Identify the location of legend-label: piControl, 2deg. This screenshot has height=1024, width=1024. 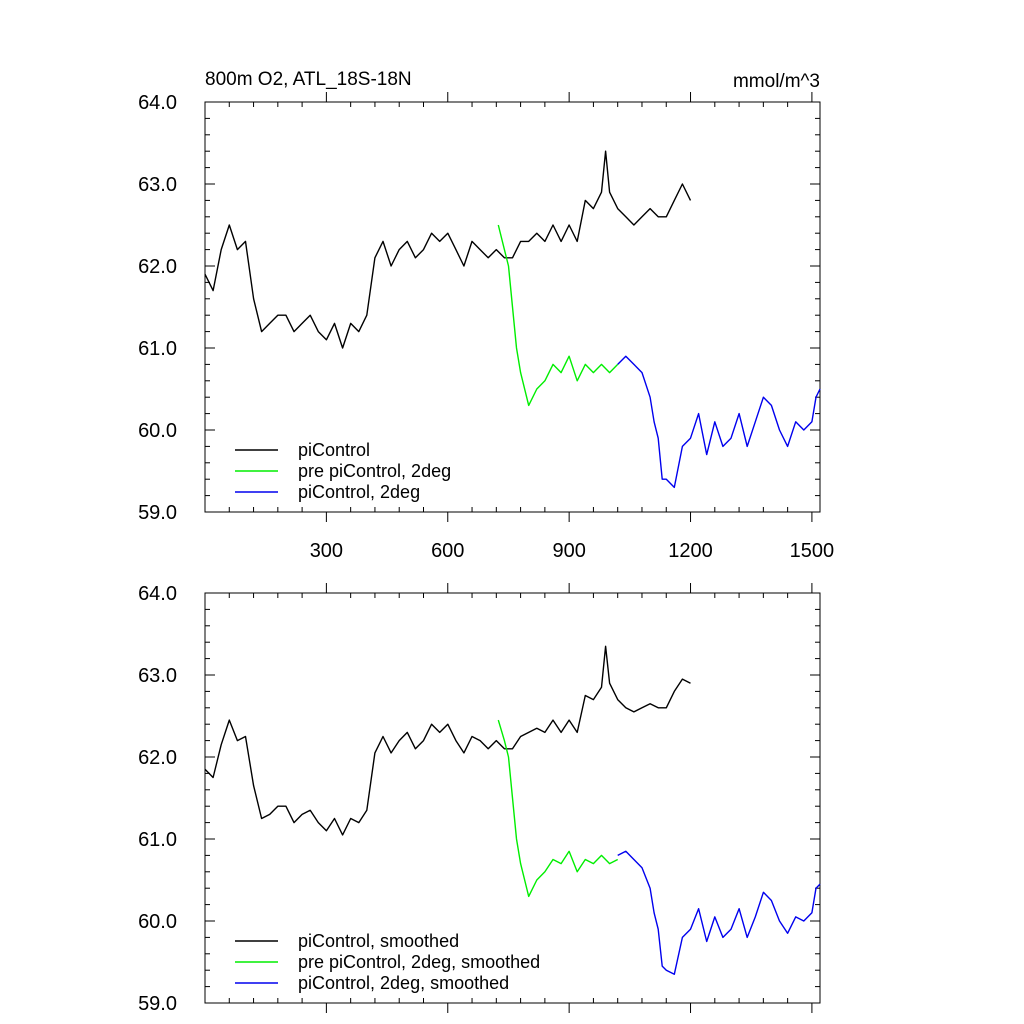
(359, 492).